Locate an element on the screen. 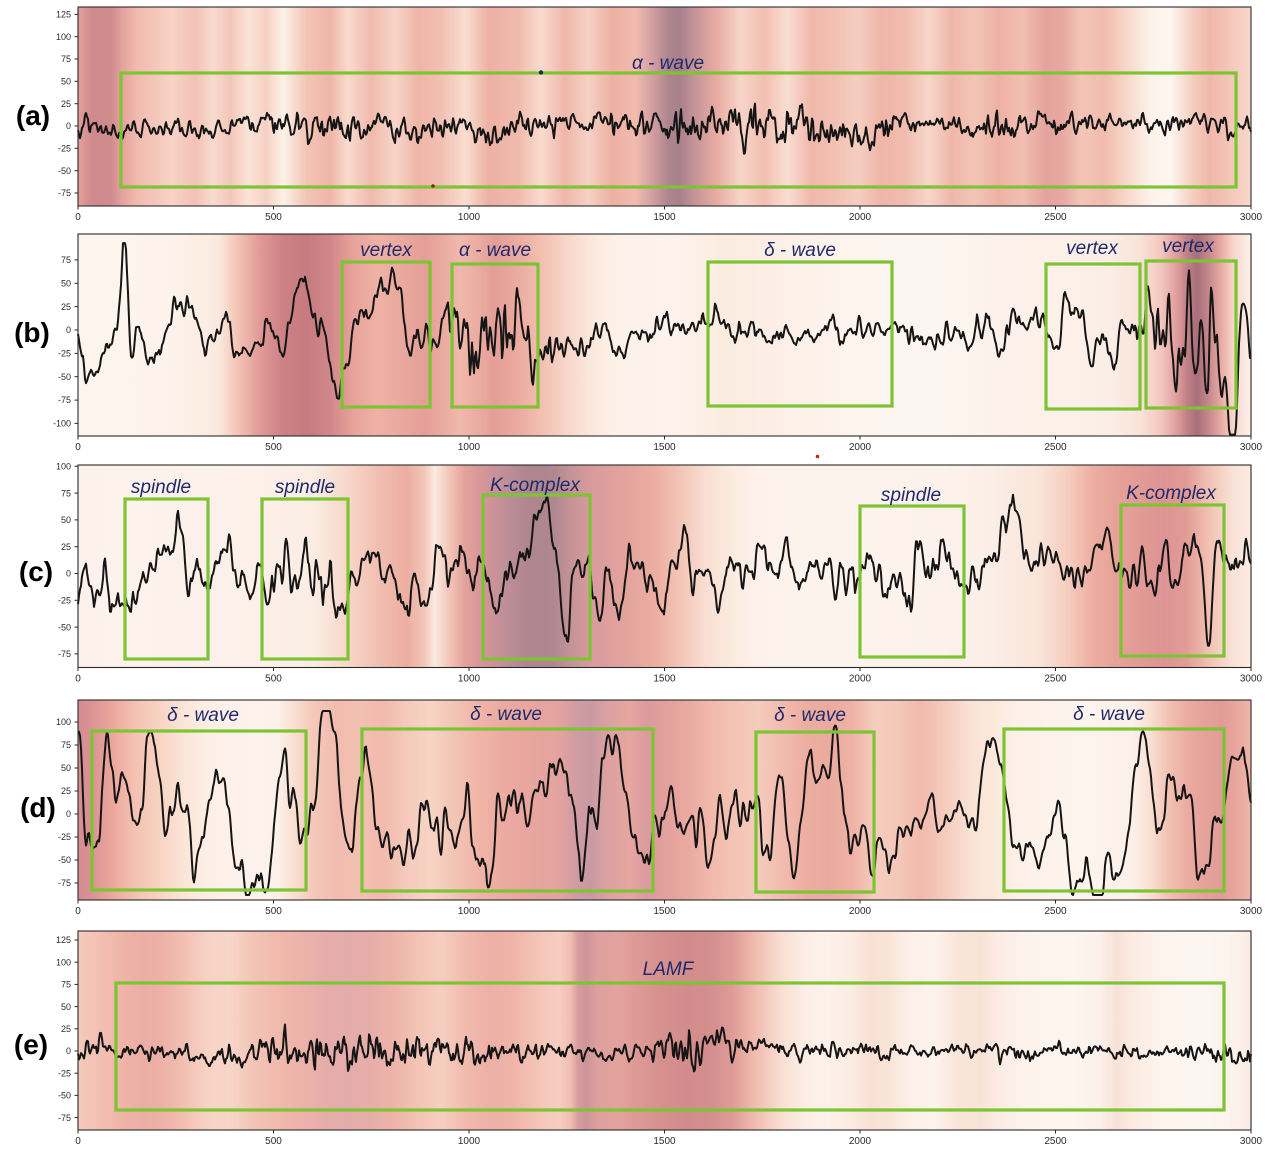  svg-text: (d) is located at coordinates (38, 807).